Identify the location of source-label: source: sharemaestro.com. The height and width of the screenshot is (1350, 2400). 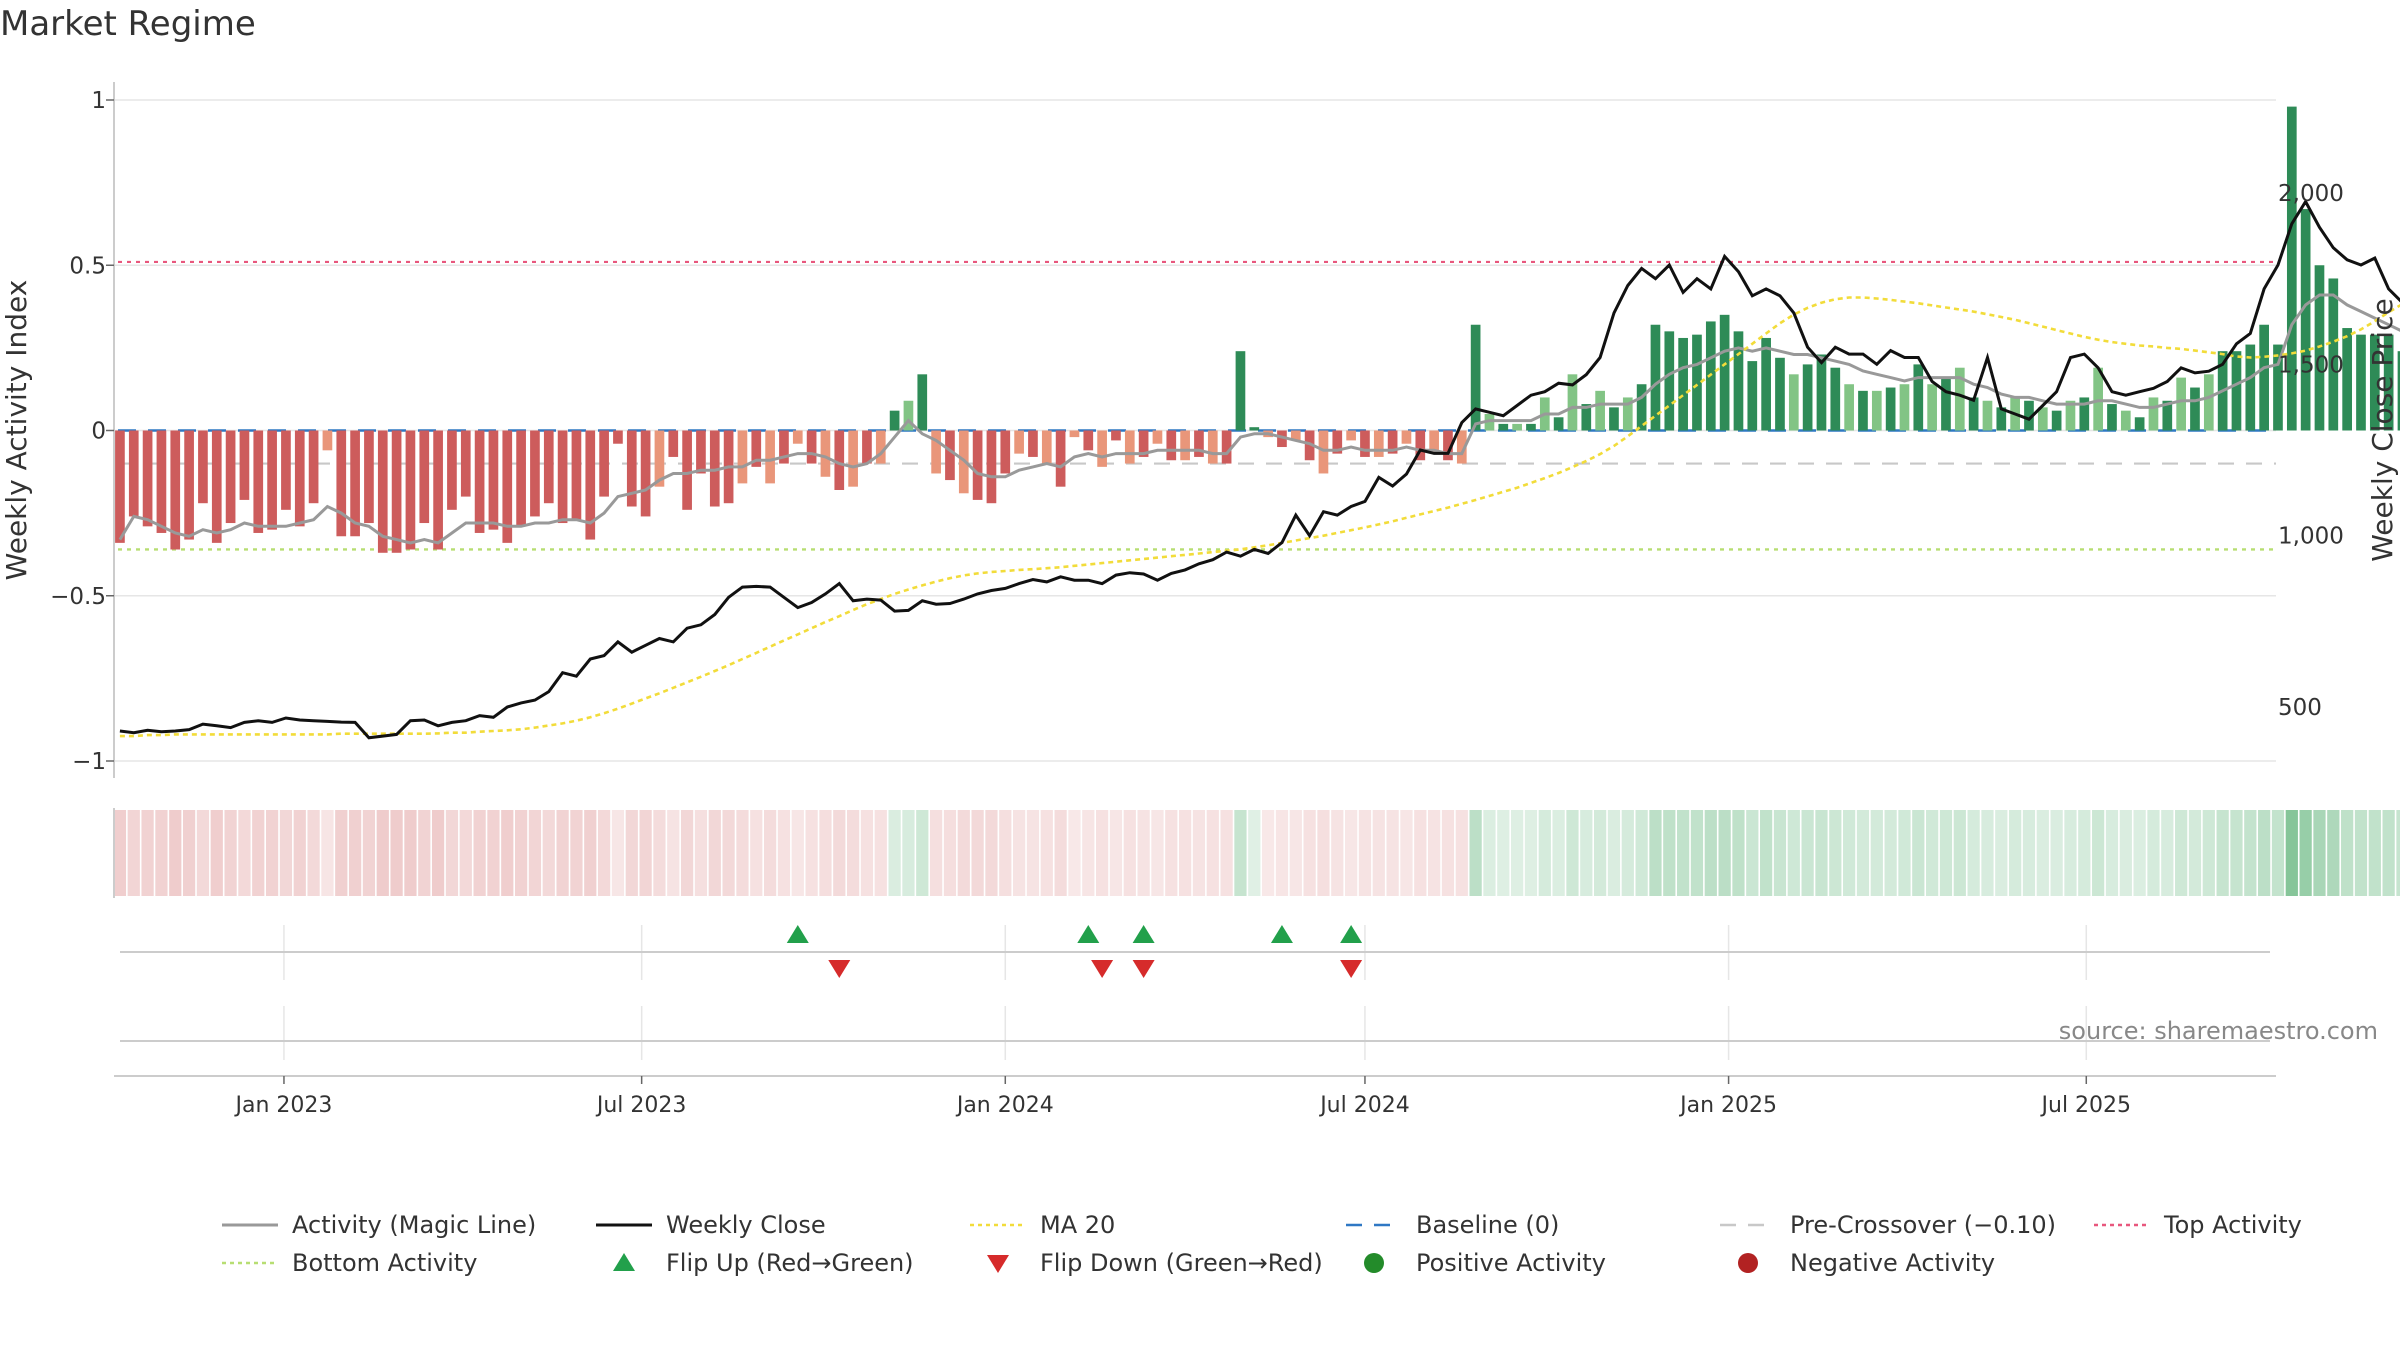
(2218, 1031).